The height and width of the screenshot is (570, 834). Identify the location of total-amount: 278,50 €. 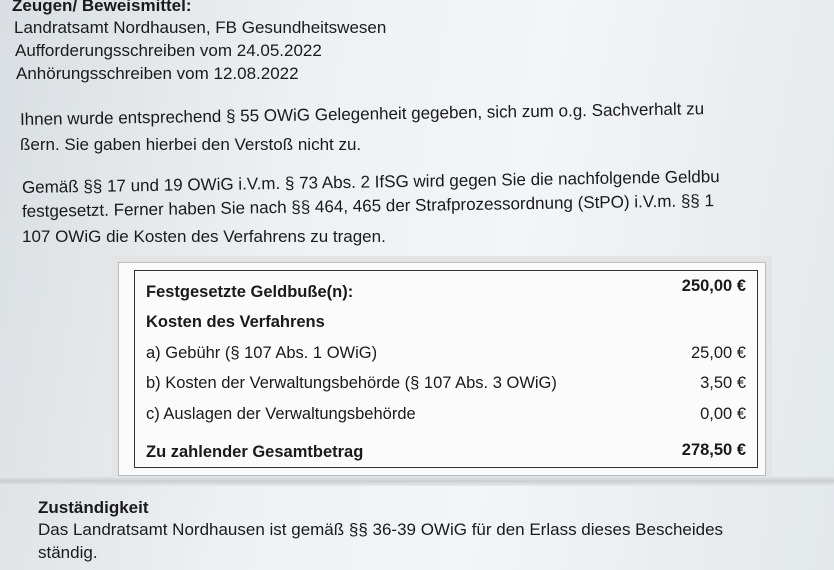
(713, 450).